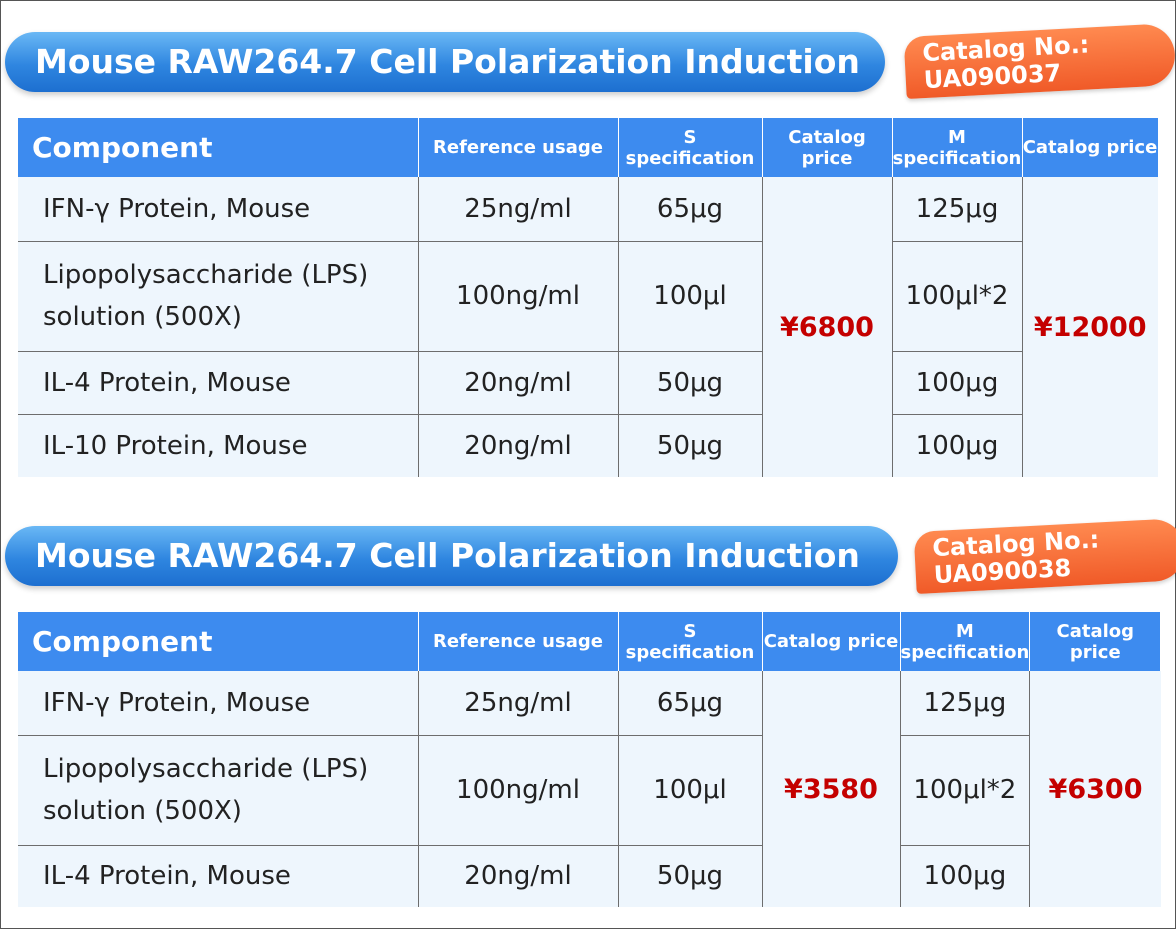  I want to click on table-row: IL-10 Protein, Mouse 20ng/ml 50μg 100μg, so click(588, 445).